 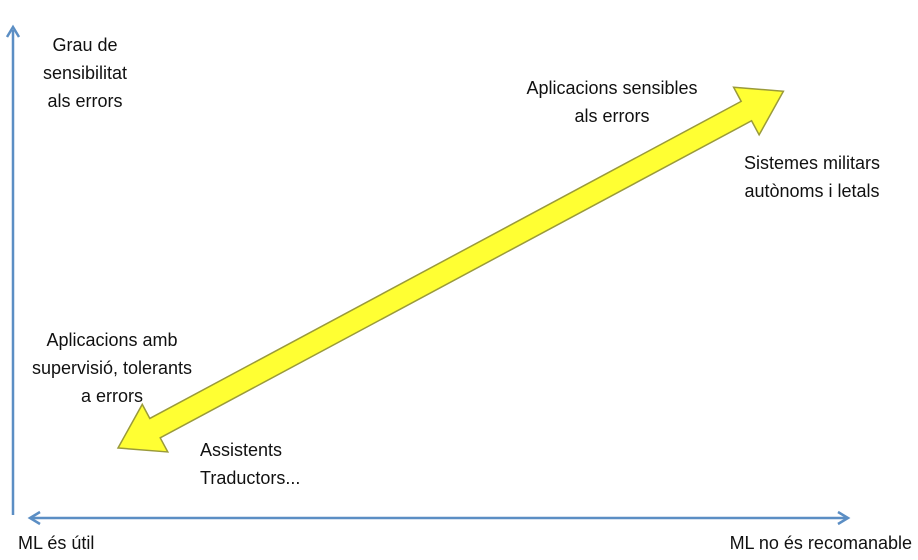 What do you see at coordinates (611, 102) in the screenshot?
I see `top-end-title: Aplicacions sensibles als errors` at bounding box center [611, 102].